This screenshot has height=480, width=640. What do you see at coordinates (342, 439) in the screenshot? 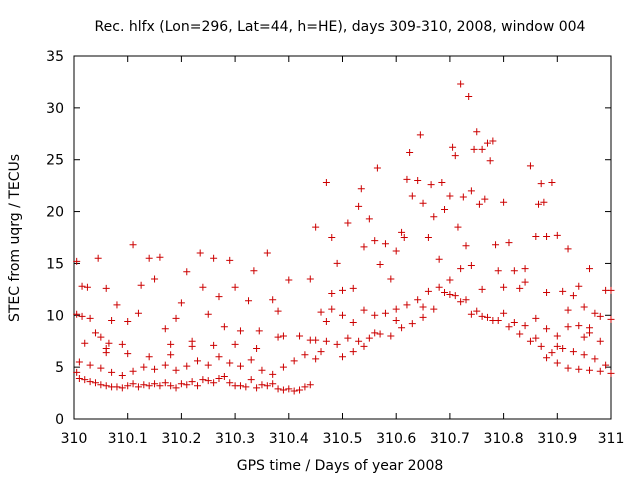
I see `x-tick-label: 310.5` at bounding box center [342, 439].